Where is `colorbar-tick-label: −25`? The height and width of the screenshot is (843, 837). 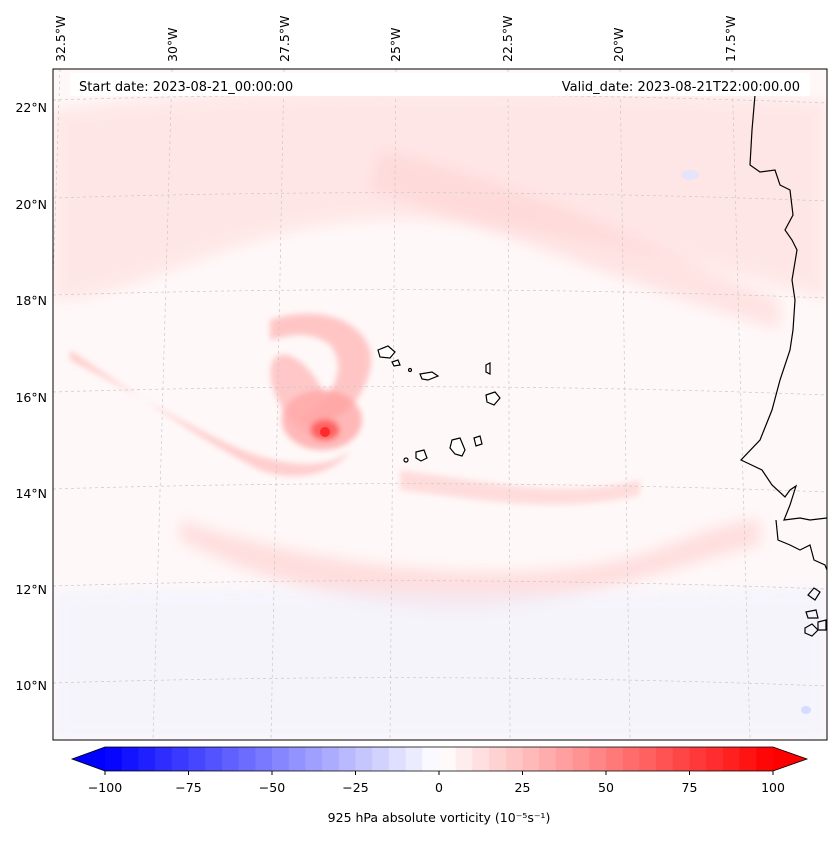
colorbar-tick-label: −25 is located at coordinates (355, 787).